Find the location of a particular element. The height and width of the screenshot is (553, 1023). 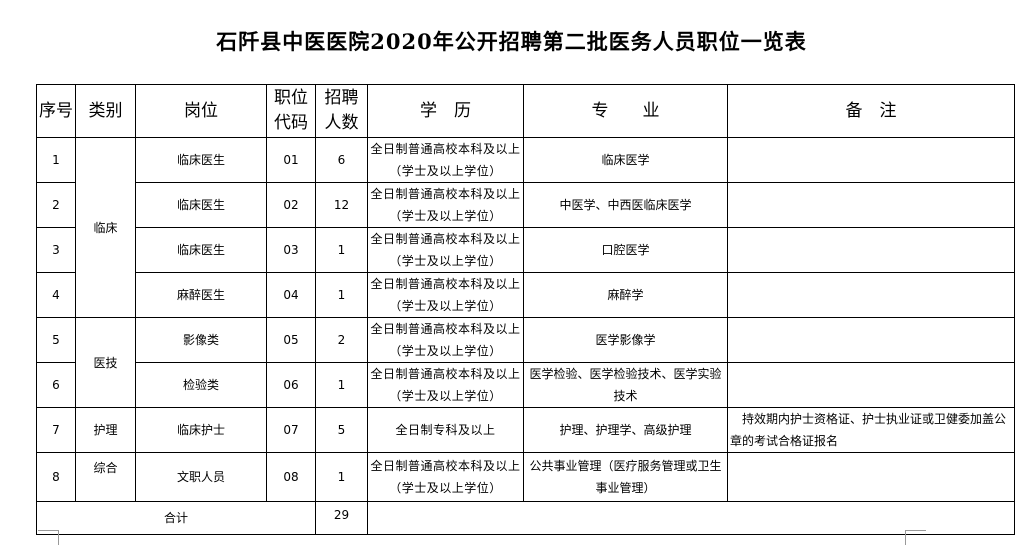

code-cell: 01 is located at coordinates (291, 160).